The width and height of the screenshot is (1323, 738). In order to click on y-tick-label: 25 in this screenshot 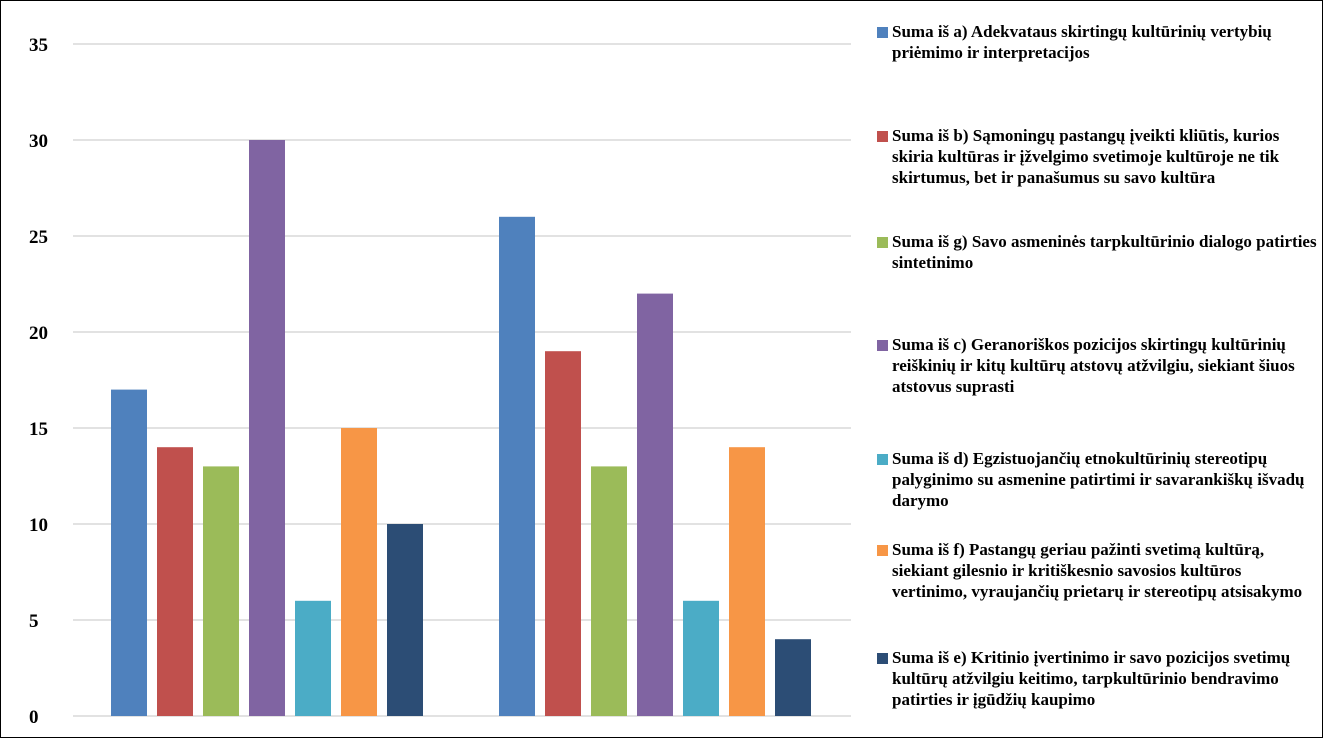, I will do `click(38, 237)`.